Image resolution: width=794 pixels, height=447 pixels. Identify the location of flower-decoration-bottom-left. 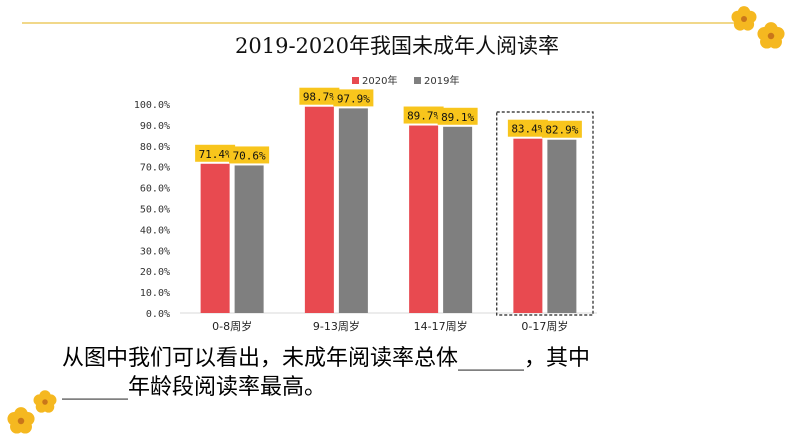
(32, 412).